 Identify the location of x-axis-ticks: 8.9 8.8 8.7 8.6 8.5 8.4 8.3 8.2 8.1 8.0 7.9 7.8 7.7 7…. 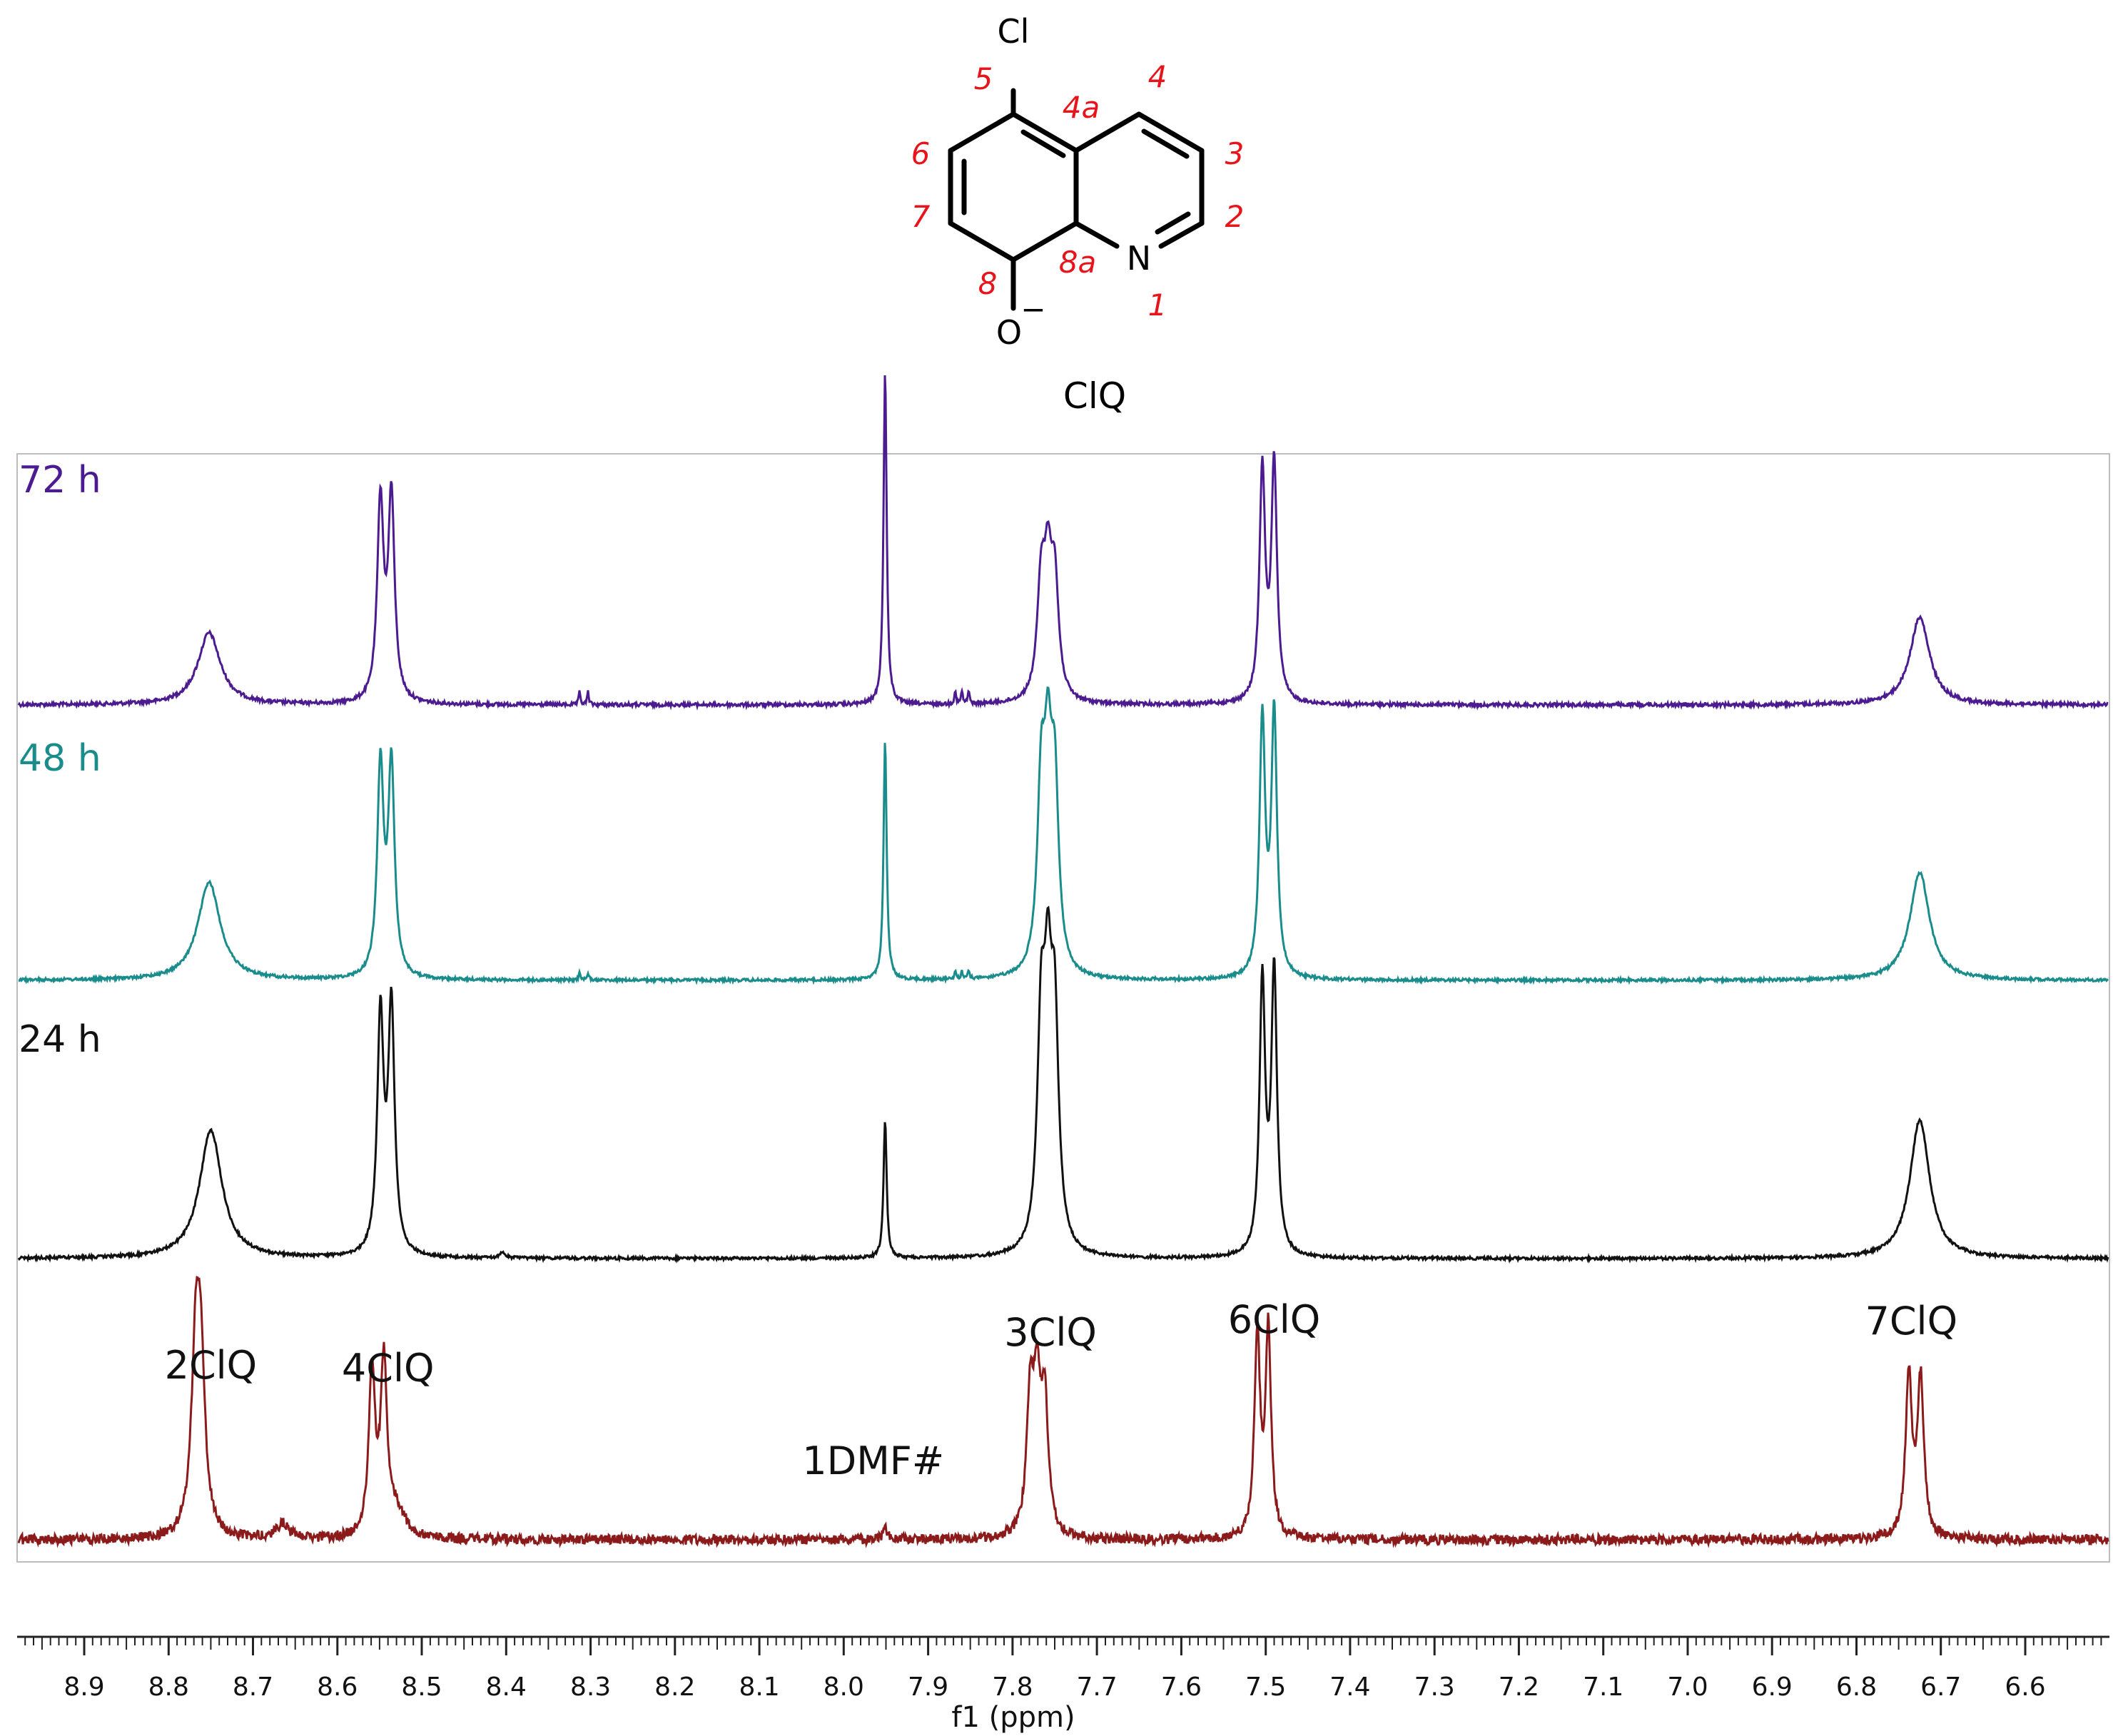
(1063, 1669).